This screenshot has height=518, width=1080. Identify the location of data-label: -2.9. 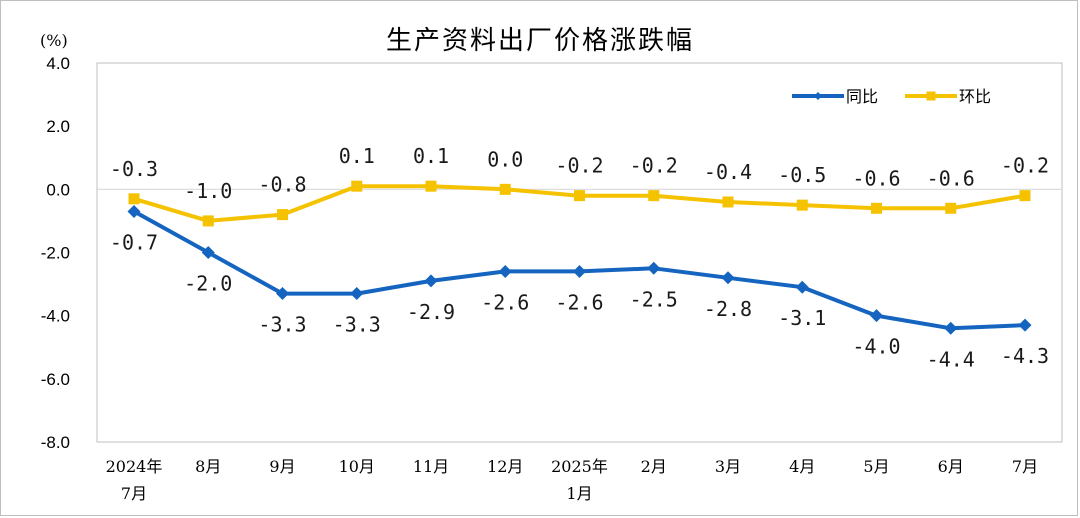
(431, 312).